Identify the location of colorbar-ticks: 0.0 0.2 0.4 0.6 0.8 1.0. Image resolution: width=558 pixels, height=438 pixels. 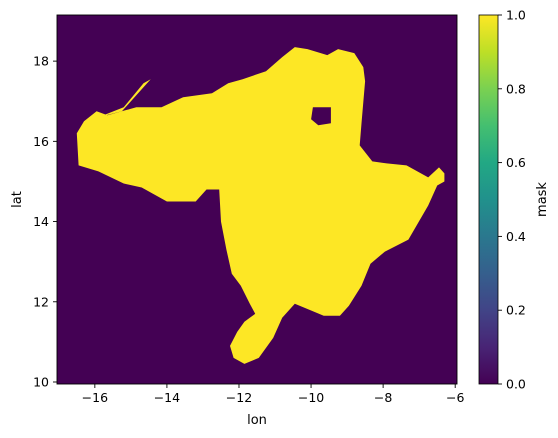
(512, 200).